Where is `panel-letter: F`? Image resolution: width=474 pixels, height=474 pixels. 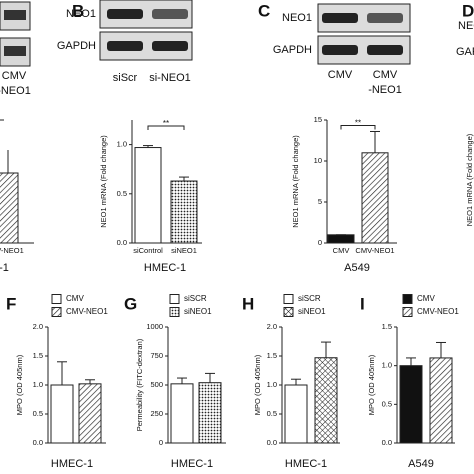 panel-letter: F is located at coordinates (11, 303).